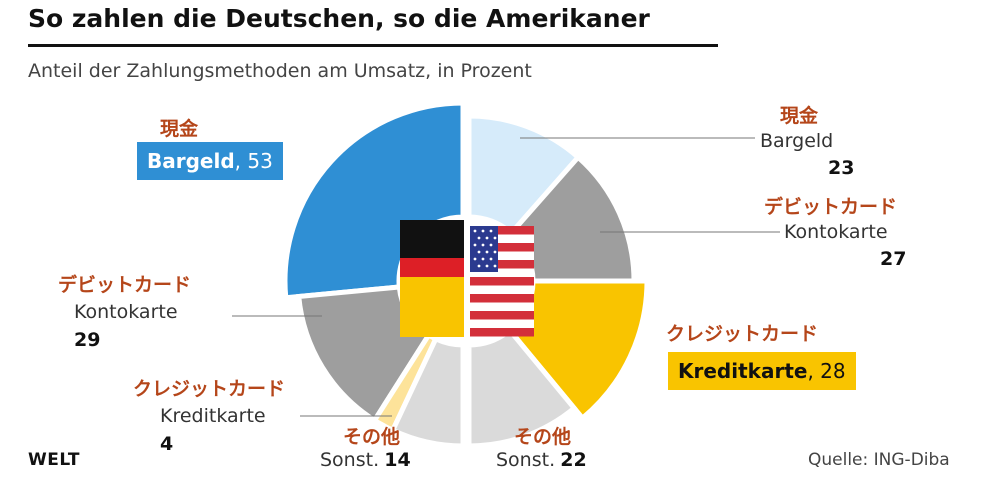 Image resolution: width=1000 pixels, height=478 pixels. I want to click on de-other-line: Sonst. 14, so click(365, 460).